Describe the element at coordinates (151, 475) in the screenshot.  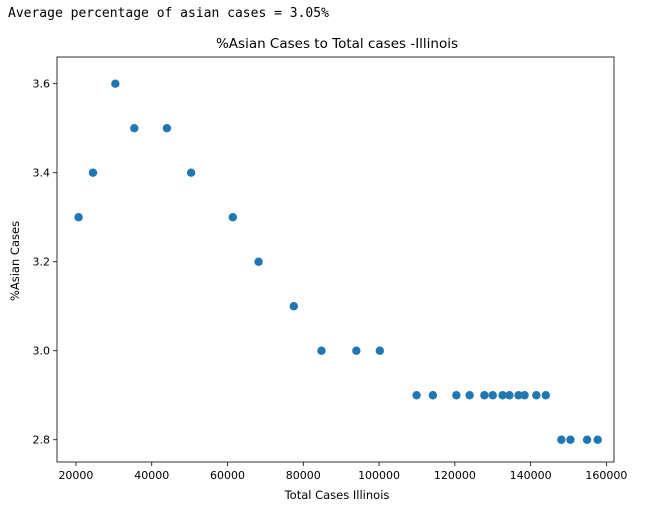
I see `x-tick-label: 40000` at that location.